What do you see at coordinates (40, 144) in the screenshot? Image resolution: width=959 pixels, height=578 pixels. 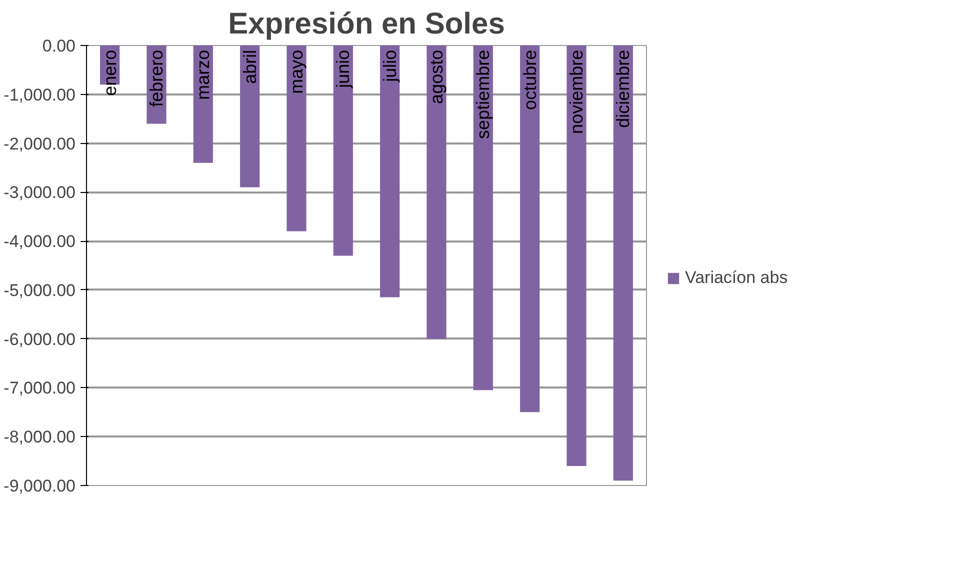 I see `y-tick-label: -2,000.00` at bounding box center [40, 144].